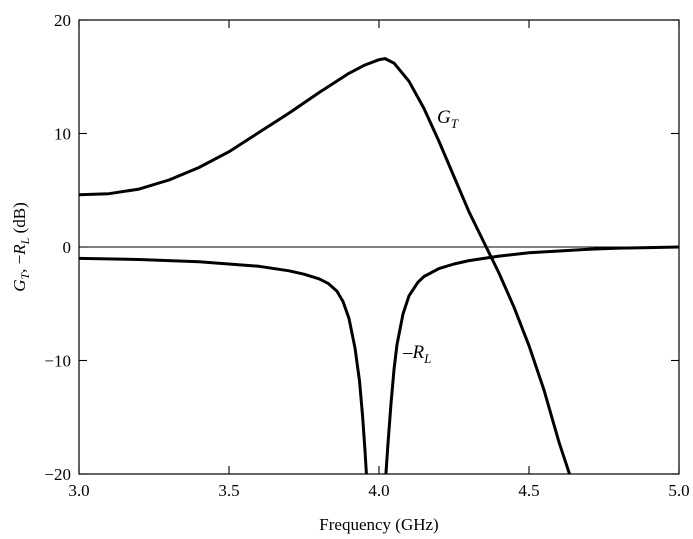 The image size is (693, 539). What do you see at coordinates (57, 361) in the screenshot?
I see `y-tick-label: −10` at bounding box center [57, 361].